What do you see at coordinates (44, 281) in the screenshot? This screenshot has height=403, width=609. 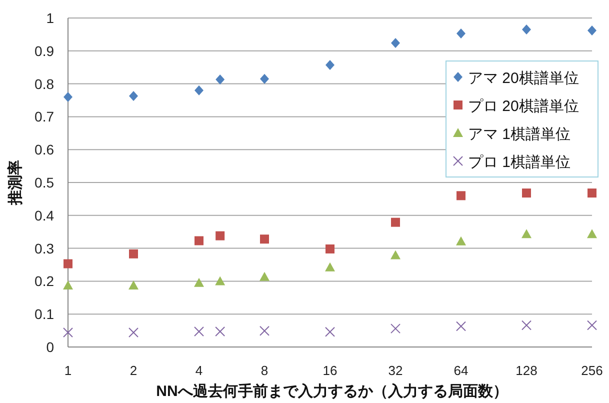 I see `y-tick-label: 0.2` at bounding box center [44, 281].